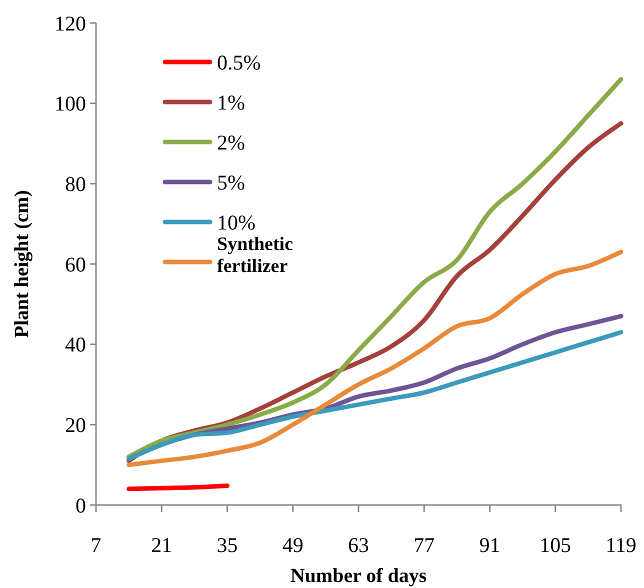 This screenshot has width=644, height=588. What do you see at coordinates (489, 545) in the screenshot?
I see `x-tick-label: 91` at bounding box center [489, 545].